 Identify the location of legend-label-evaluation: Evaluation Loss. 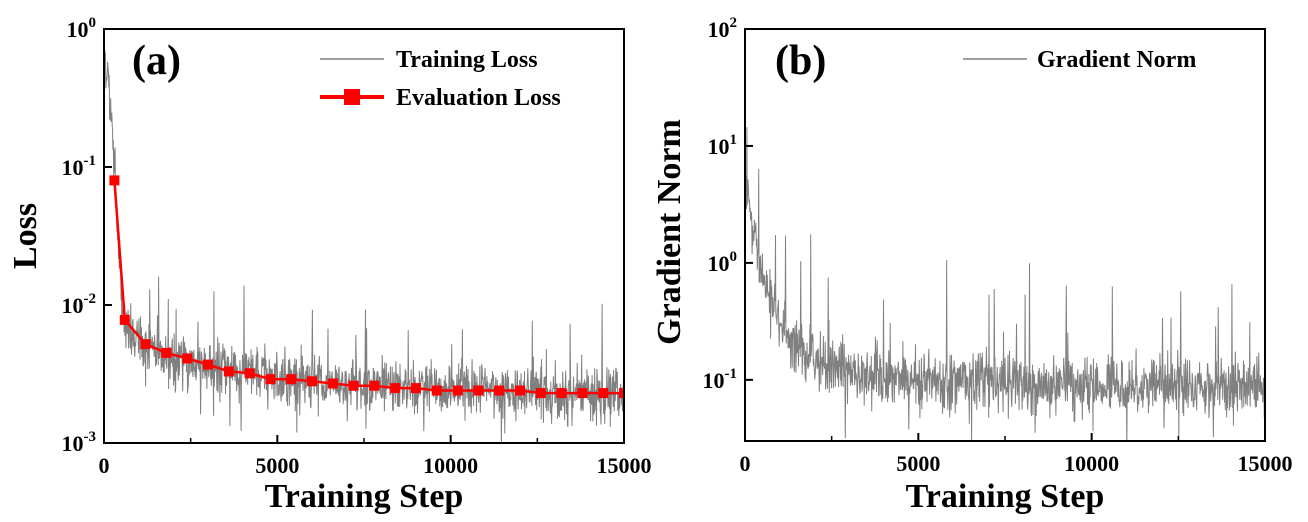
(478, 98).